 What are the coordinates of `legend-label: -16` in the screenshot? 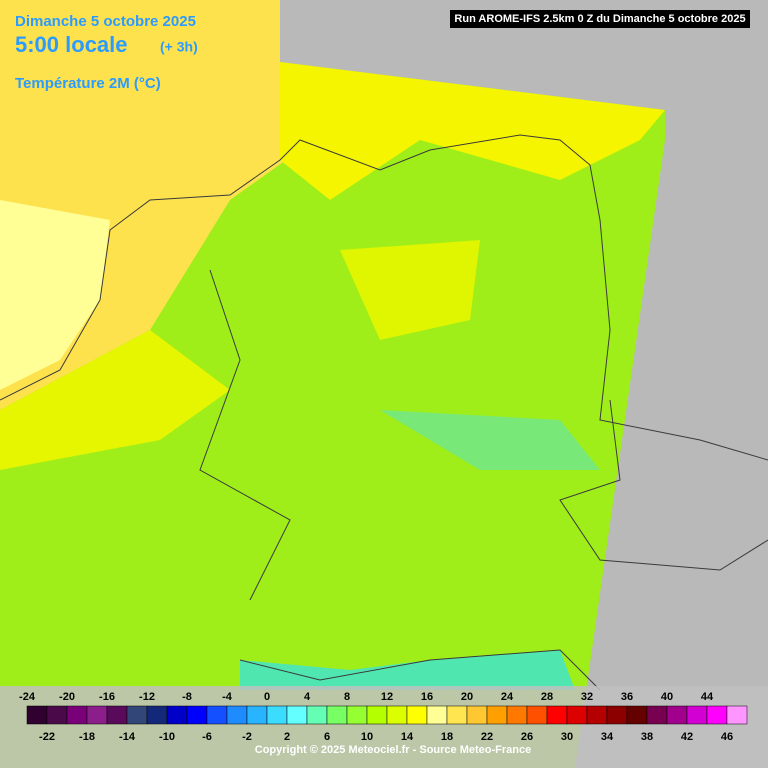 It's located at (107, 697).